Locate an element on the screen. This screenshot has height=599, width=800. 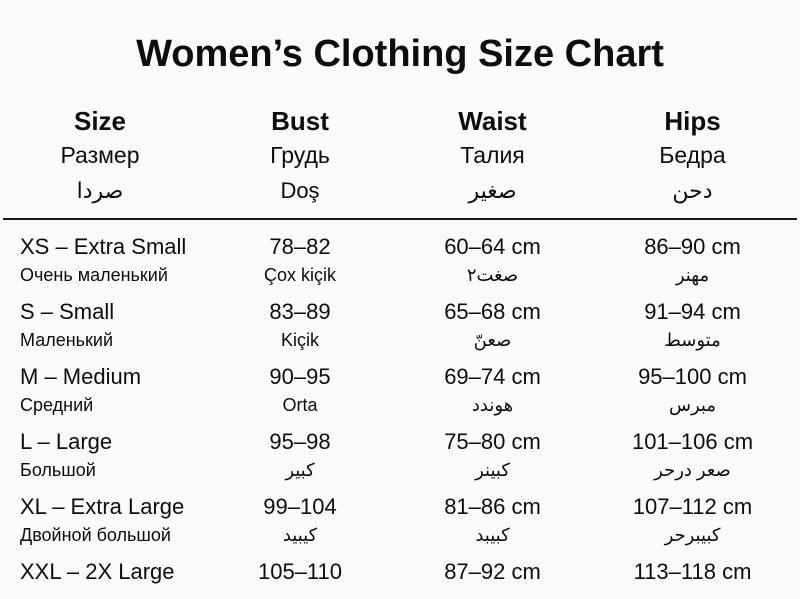
bust-translation: كبير is located at coordinates (300, 470).